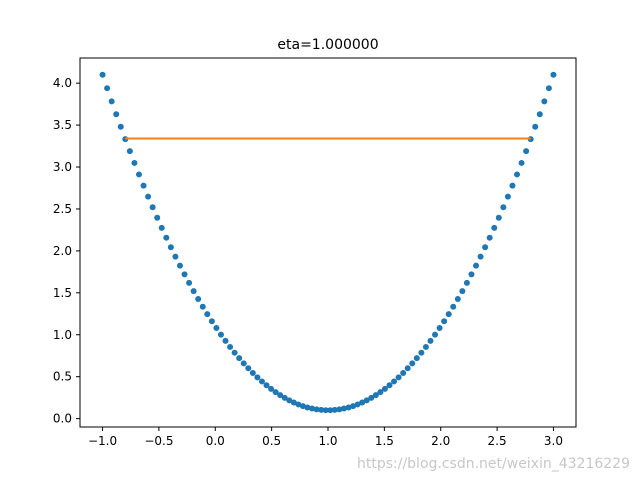 Image resolution: width=640 pixels, height=480 pixels. What do you see at coordinates (553, 441) in the screenshot?
I see `x-tick-label: 3.0` at bounding box center [553, 441].